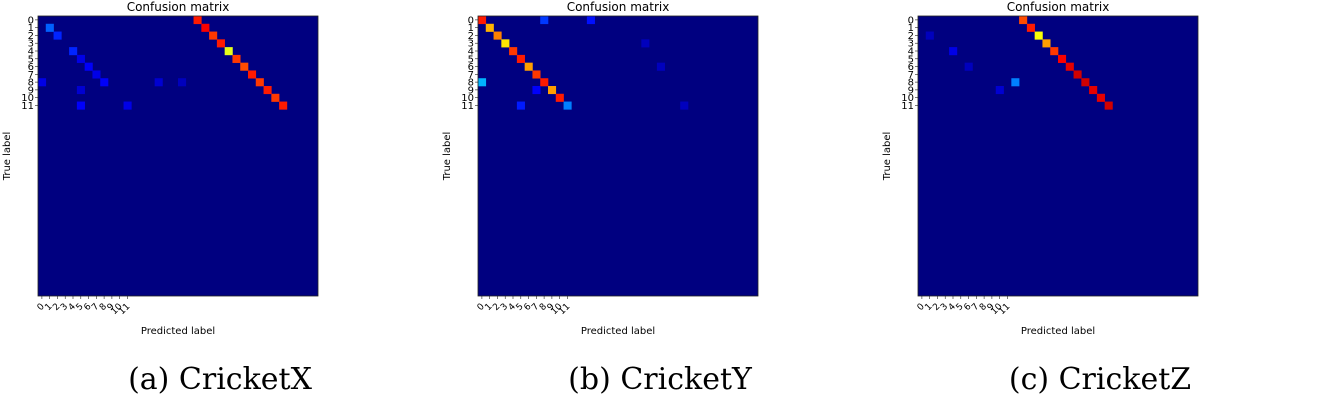 The image size is (1321, 404). I want to click on y-tick-label: 1, so click(31, 28).